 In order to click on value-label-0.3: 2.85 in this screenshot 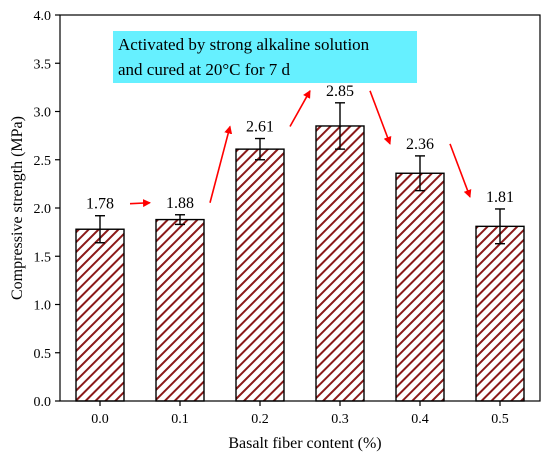, I will do `click(340, 91)`.